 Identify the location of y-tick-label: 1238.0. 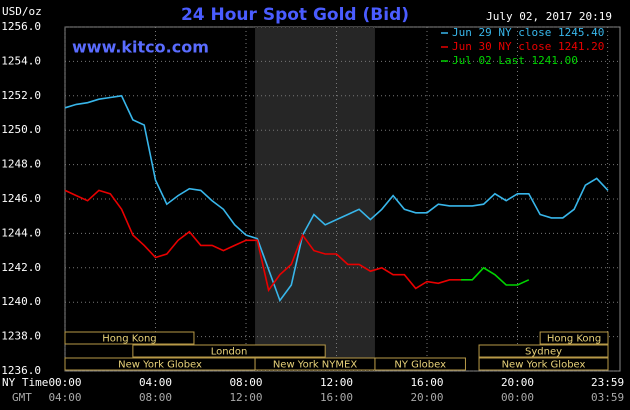
(21, 336).